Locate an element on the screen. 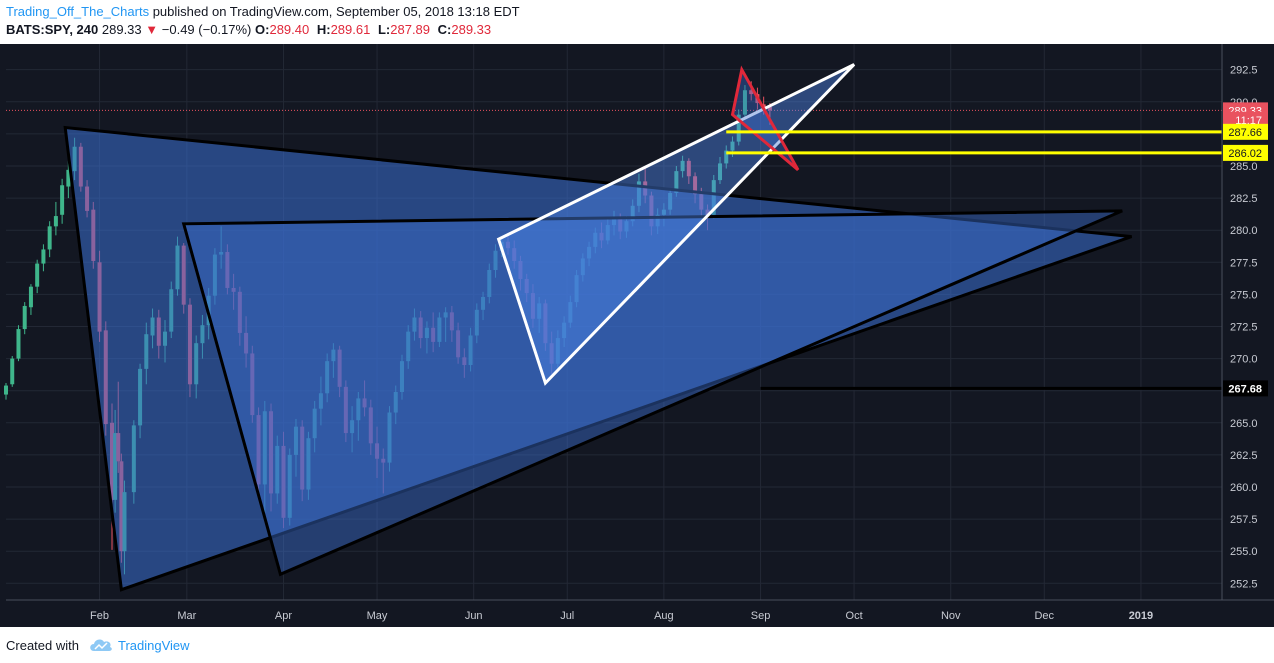 This screenshot has height=663, width=1274. open-value: 289.40 is located at coordinates (289, 29).